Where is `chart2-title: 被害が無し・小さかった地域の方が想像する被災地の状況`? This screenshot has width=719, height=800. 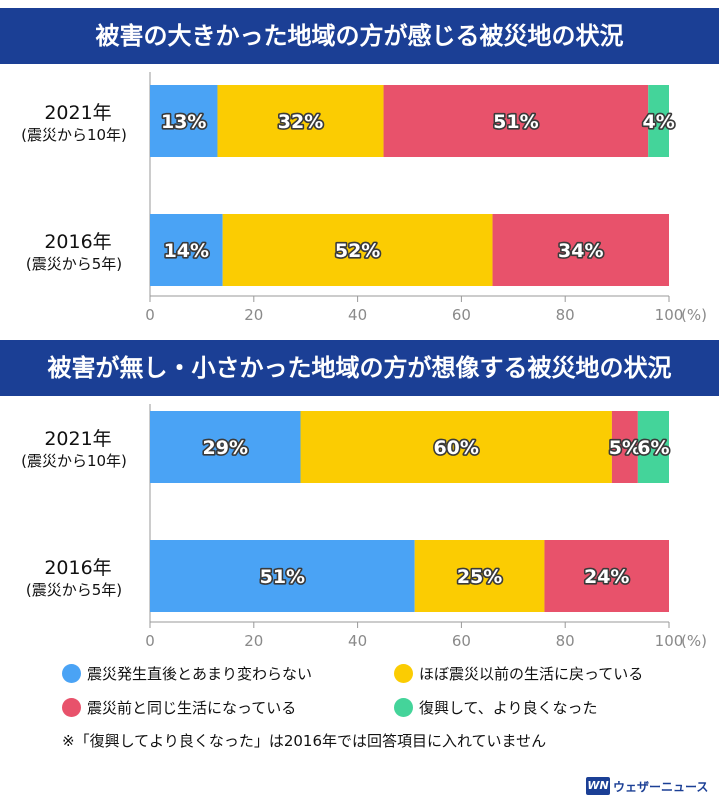 chart2-title: 被害が無し・小さかった地域の方が想像する被災地の状況 is located at coordinates (359, 368).